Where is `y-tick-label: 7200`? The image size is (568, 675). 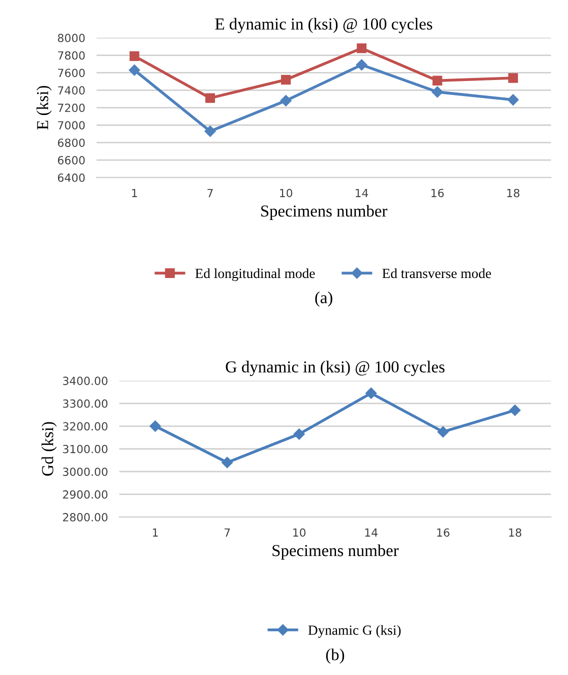
y-tick-label: 7200 is located at coordinates (71, 108).